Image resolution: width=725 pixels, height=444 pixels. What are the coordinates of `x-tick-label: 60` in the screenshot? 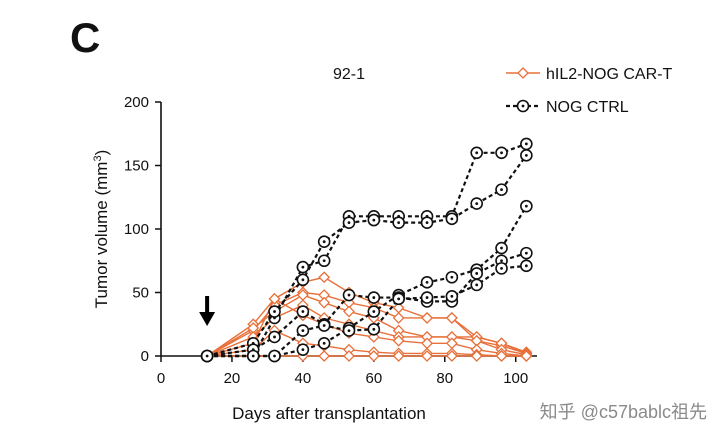 It's located at (373, 378).